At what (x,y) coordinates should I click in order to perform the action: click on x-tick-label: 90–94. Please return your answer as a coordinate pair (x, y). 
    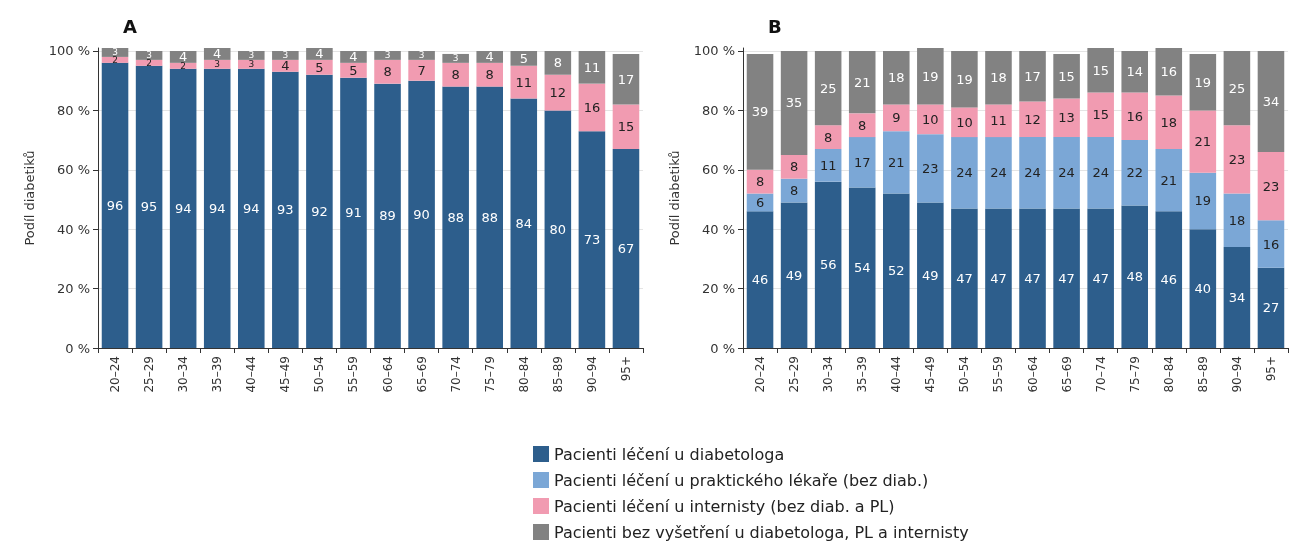
    Looking at the image, I should click on (591, 374).